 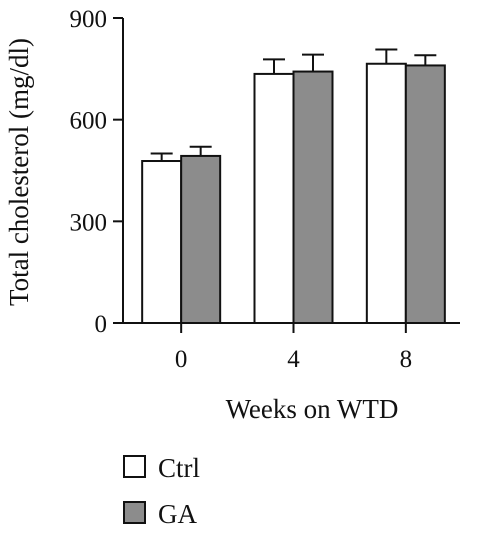 What do you see at coordinates (293, 359) in the screenshot?
I see `x-tick-label-4: 4` at bounding box center [293, 359].